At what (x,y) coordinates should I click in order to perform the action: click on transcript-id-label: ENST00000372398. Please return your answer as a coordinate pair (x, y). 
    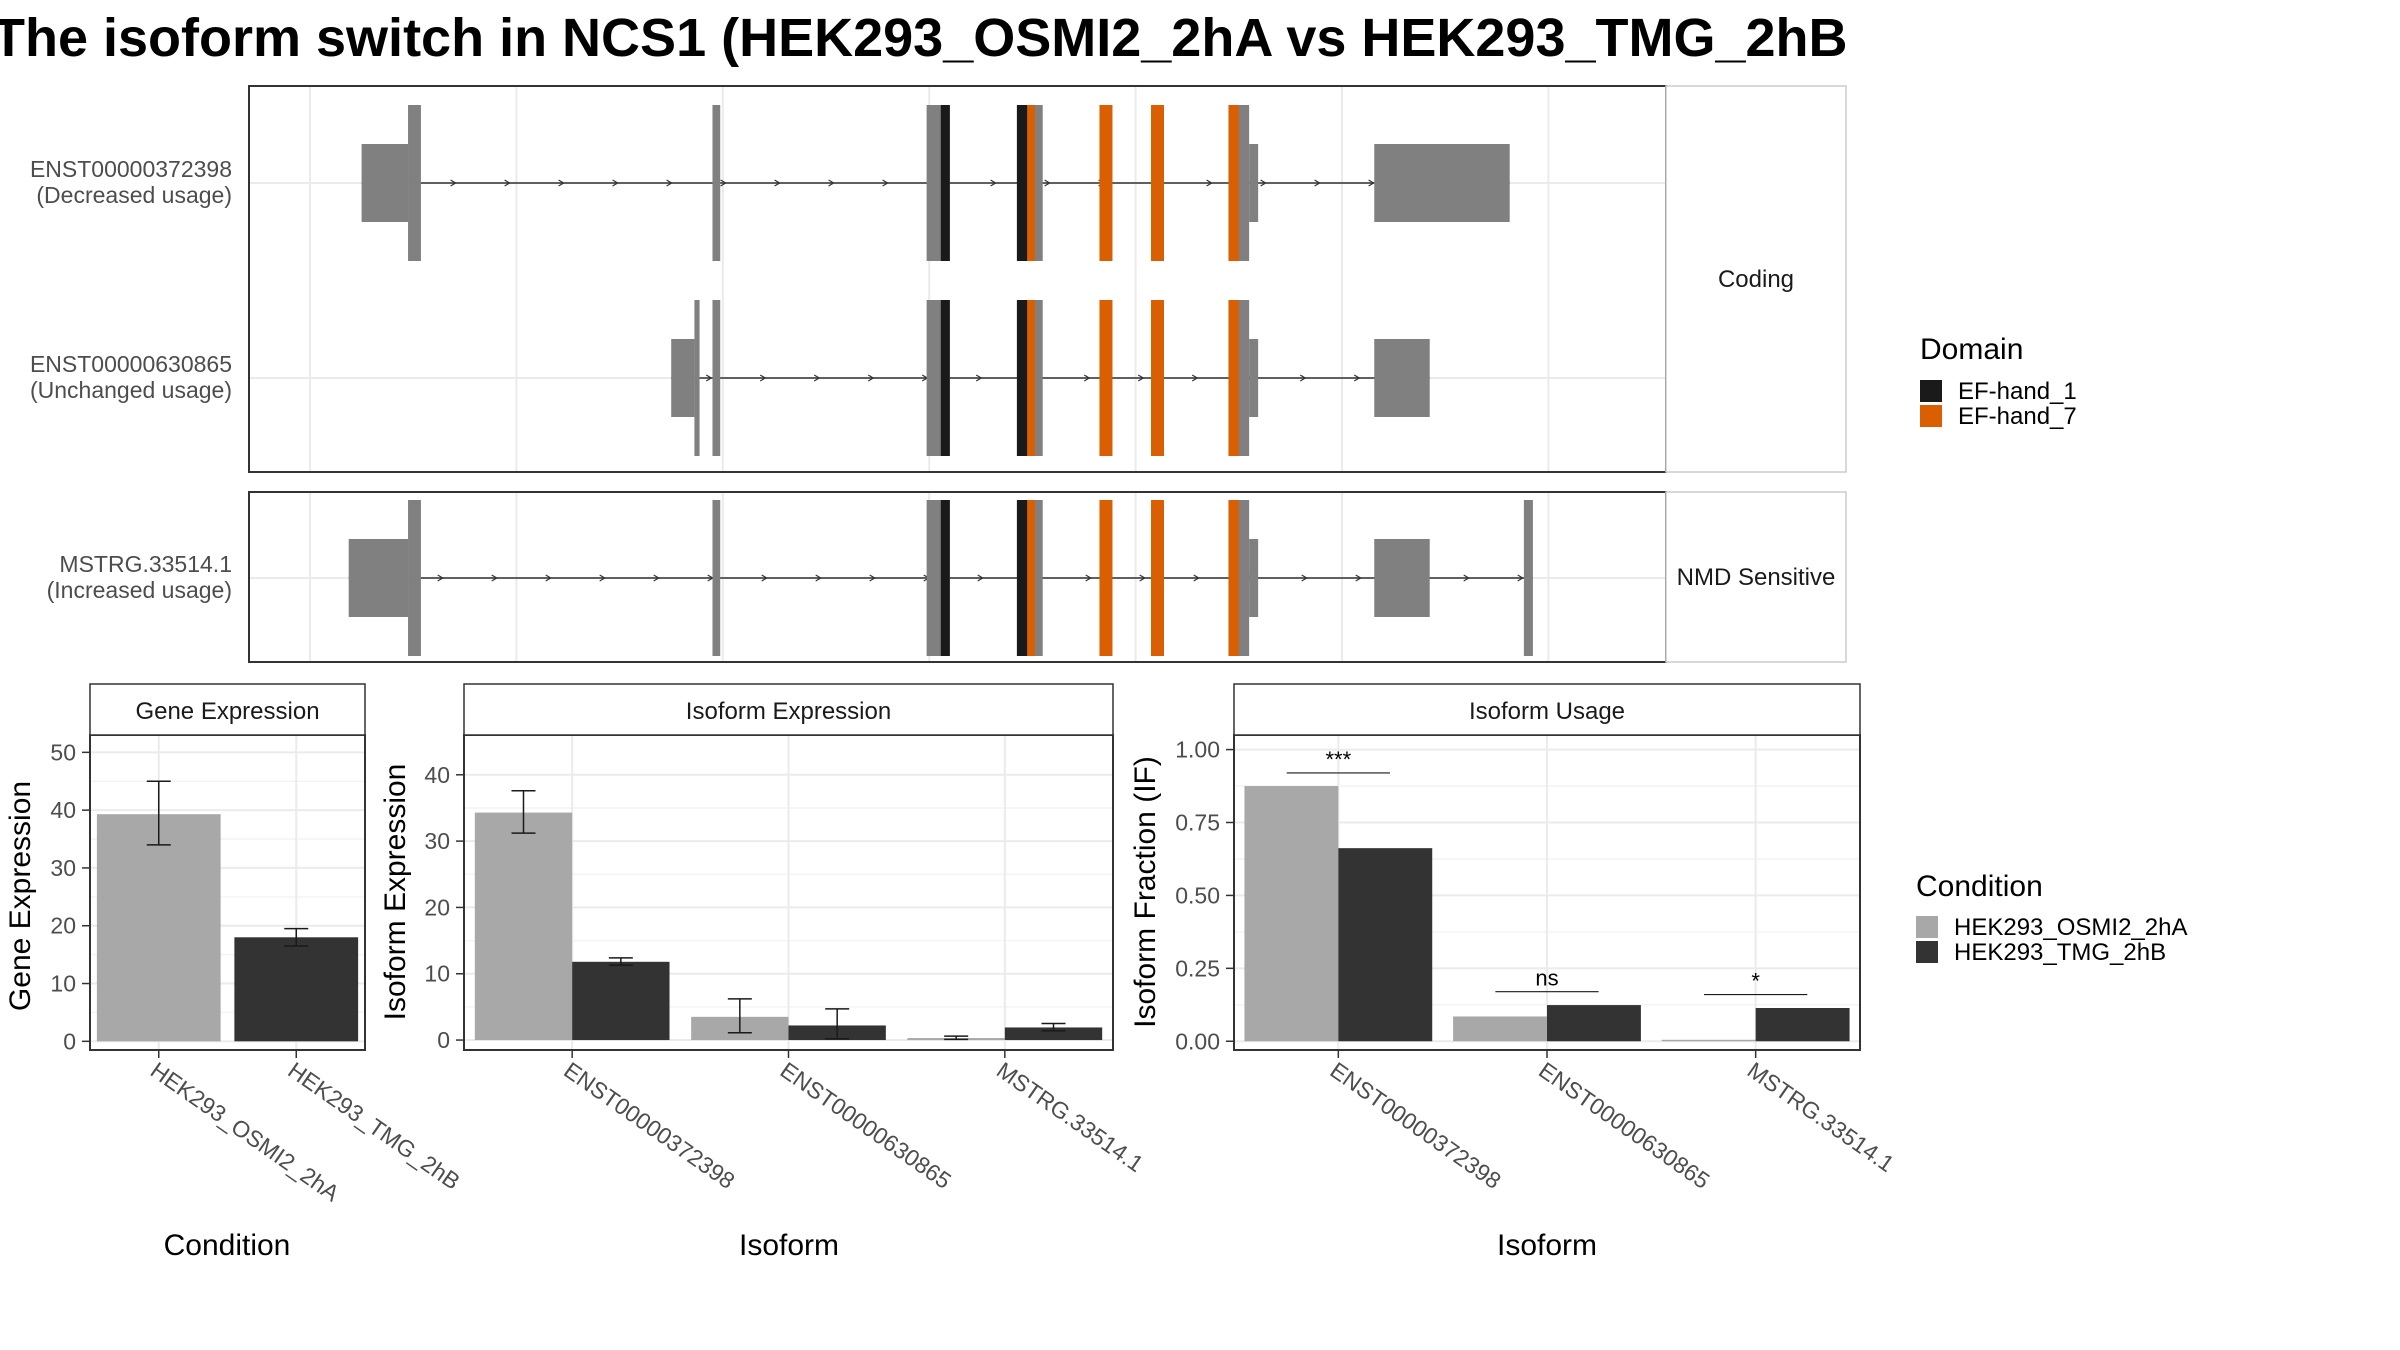
    Looking at the image, I should click on (131, 169).